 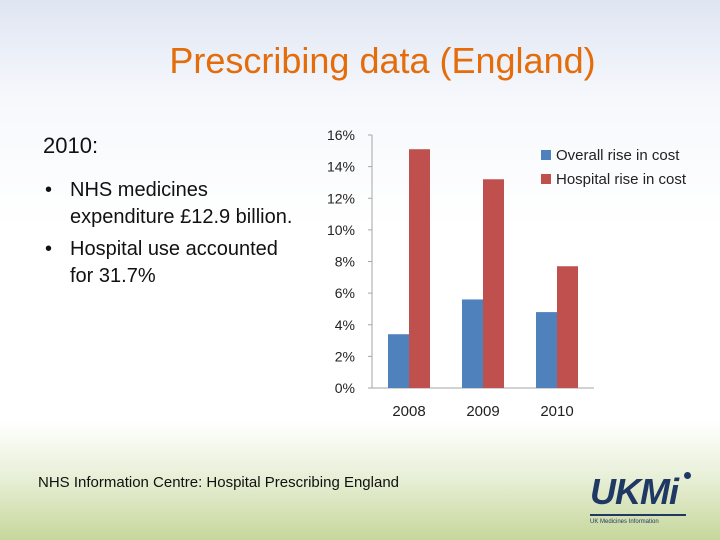 What do you see at coordinates (345, 293) in the screenshot?
I see `y-tick-label: 6%` at bounding box center [345, 293].